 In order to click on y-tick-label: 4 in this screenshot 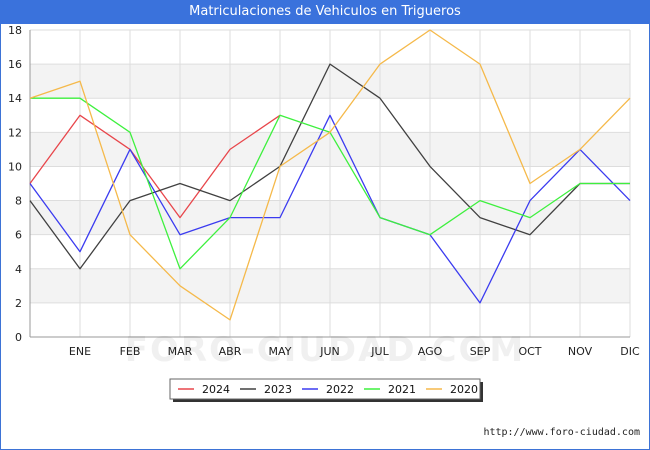, I will do `click(18, 269)`.